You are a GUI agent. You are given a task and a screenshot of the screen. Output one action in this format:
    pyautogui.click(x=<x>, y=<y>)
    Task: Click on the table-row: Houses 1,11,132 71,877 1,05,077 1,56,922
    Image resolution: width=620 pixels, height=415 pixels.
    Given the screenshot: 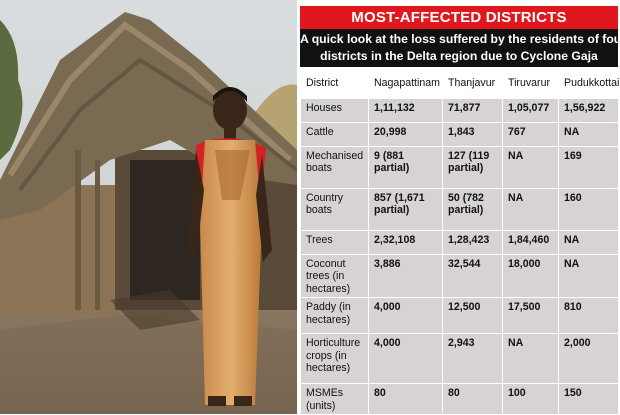 What is the action you would take?
    pyautogui.click(x=459, y=110)
    